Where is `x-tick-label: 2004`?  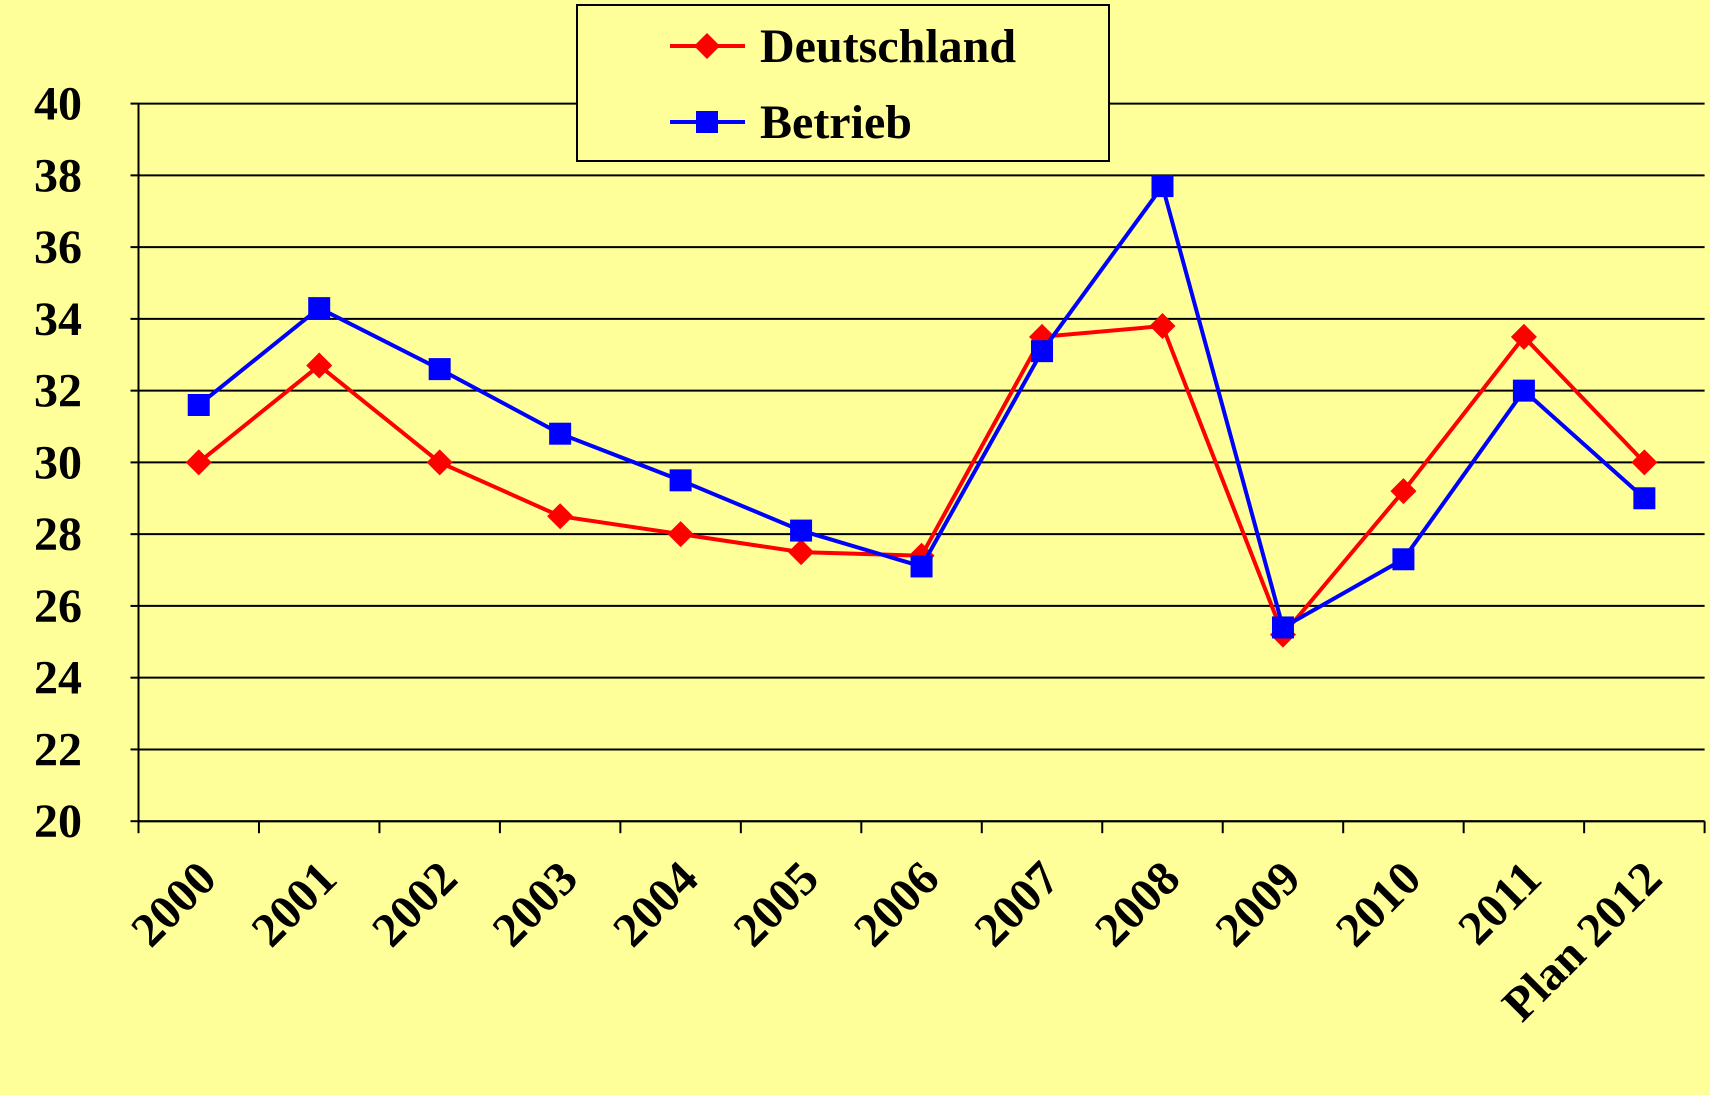
x-tick-label: 2004 is located at coordinates (655, 904).